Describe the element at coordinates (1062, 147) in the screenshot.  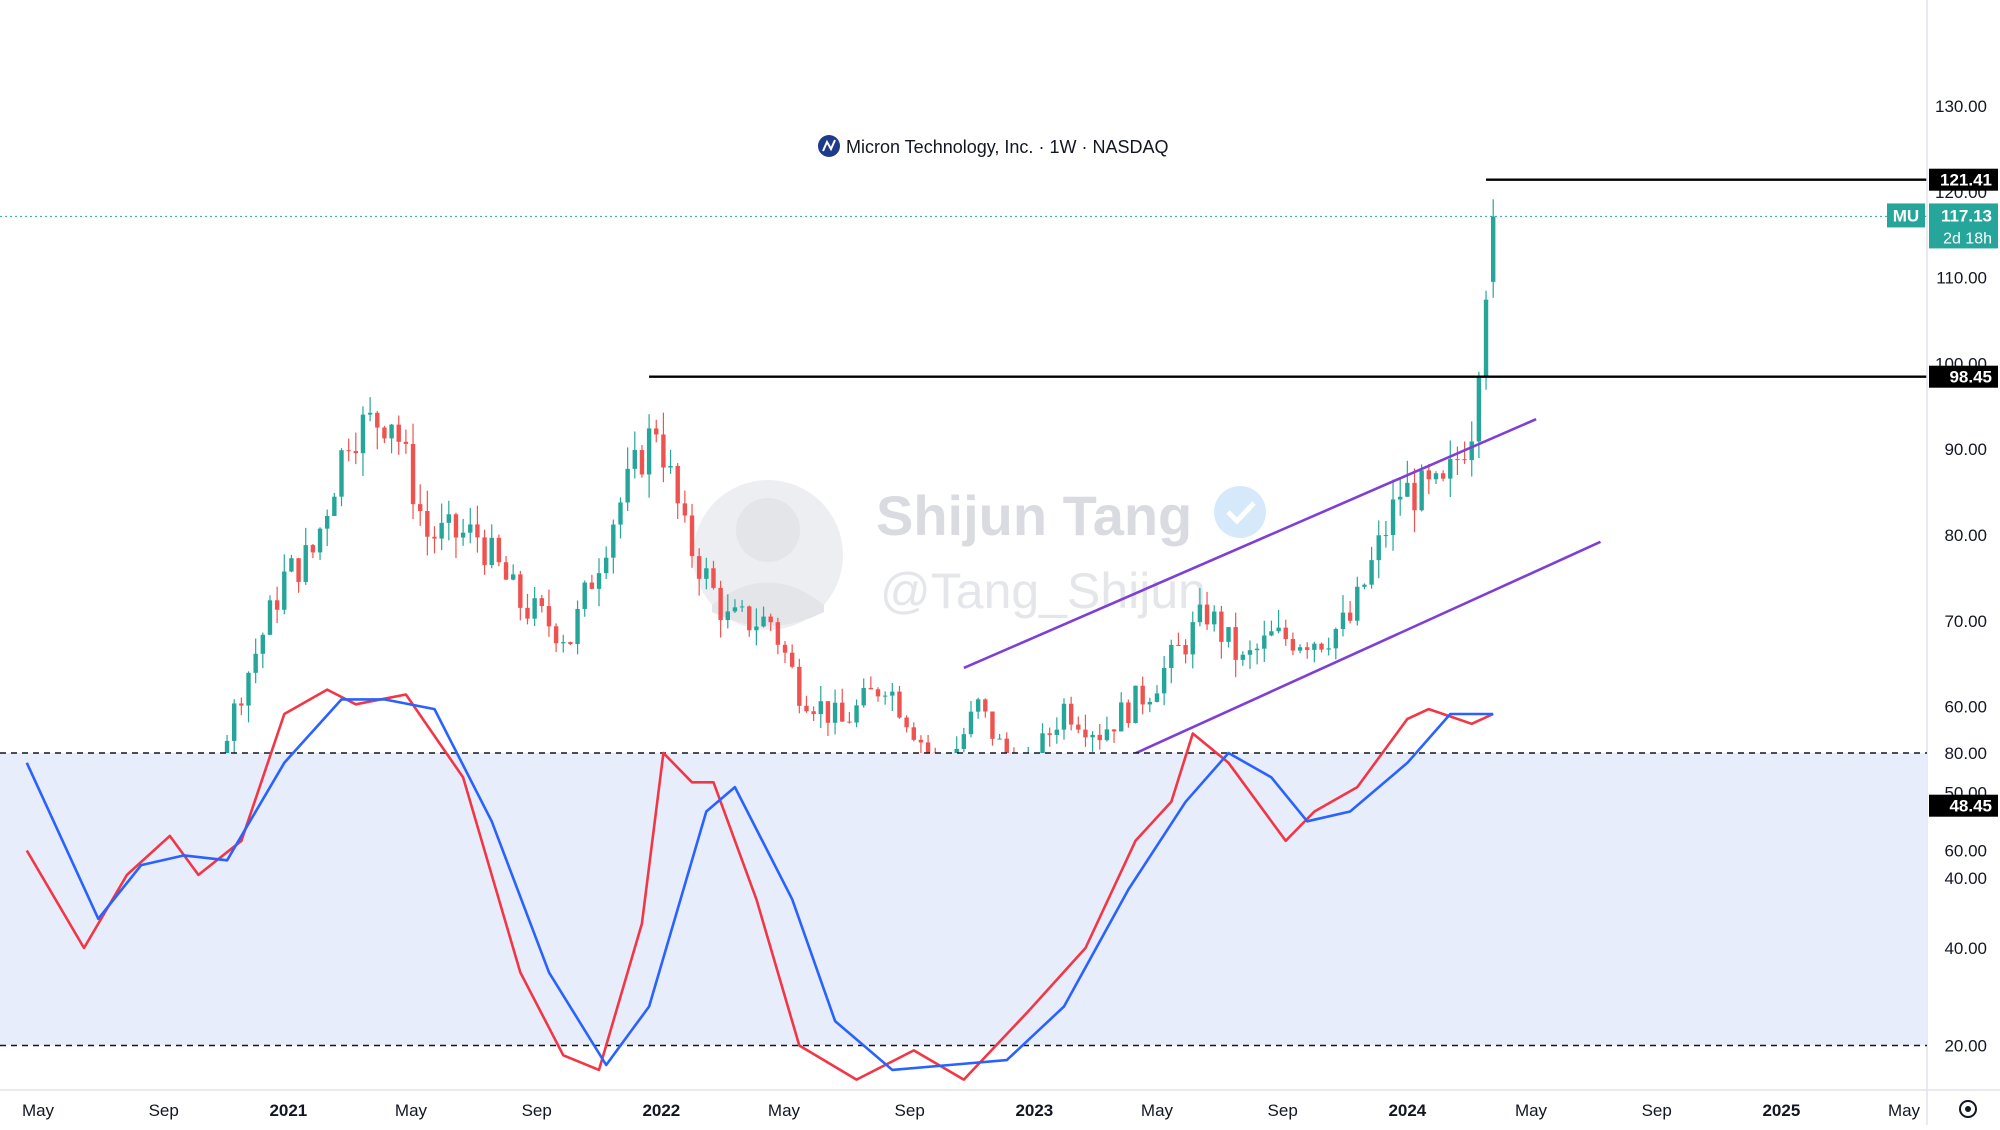
I see `legend-interval: 1W` at that location.